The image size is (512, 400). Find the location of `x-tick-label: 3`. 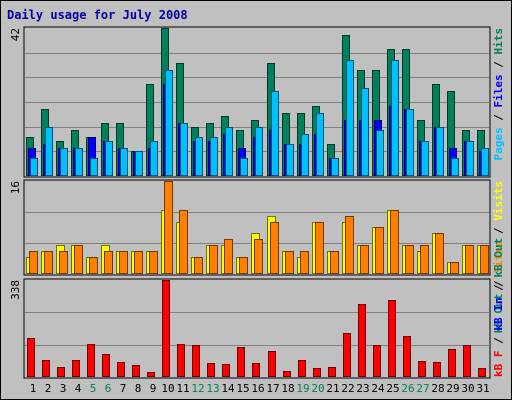

x-tick-label: 3 is located at coordinates (63, 388).